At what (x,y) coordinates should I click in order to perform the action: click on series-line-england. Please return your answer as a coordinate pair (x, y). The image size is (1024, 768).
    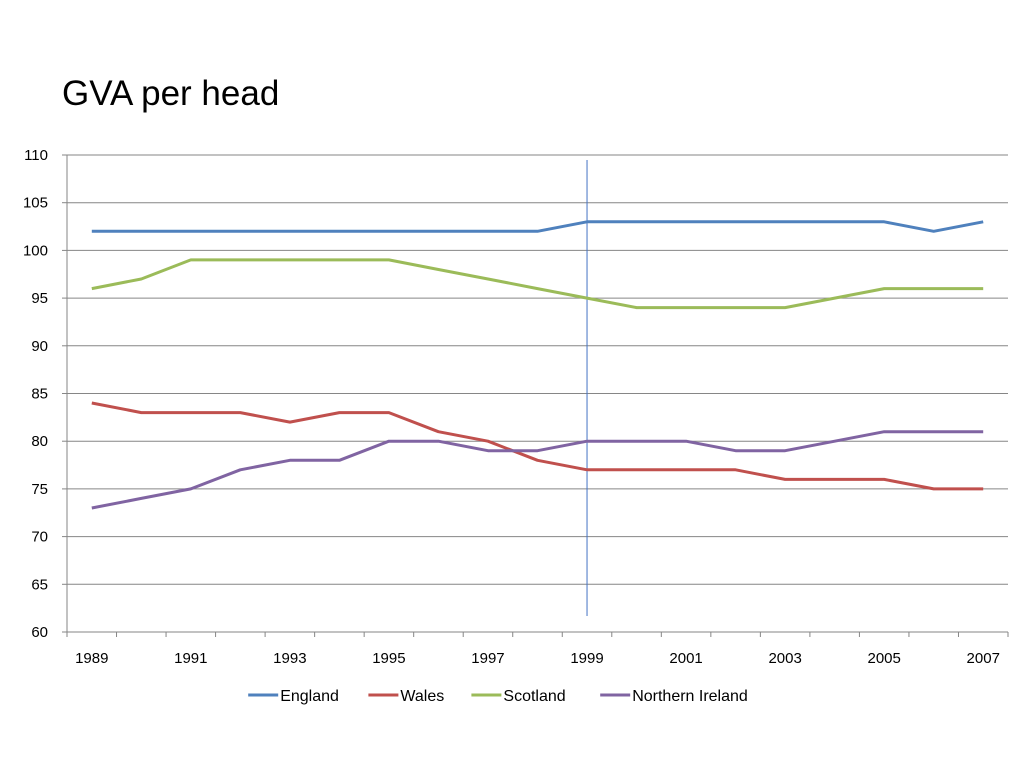
    Looking at the image, I should click on (537, 226).